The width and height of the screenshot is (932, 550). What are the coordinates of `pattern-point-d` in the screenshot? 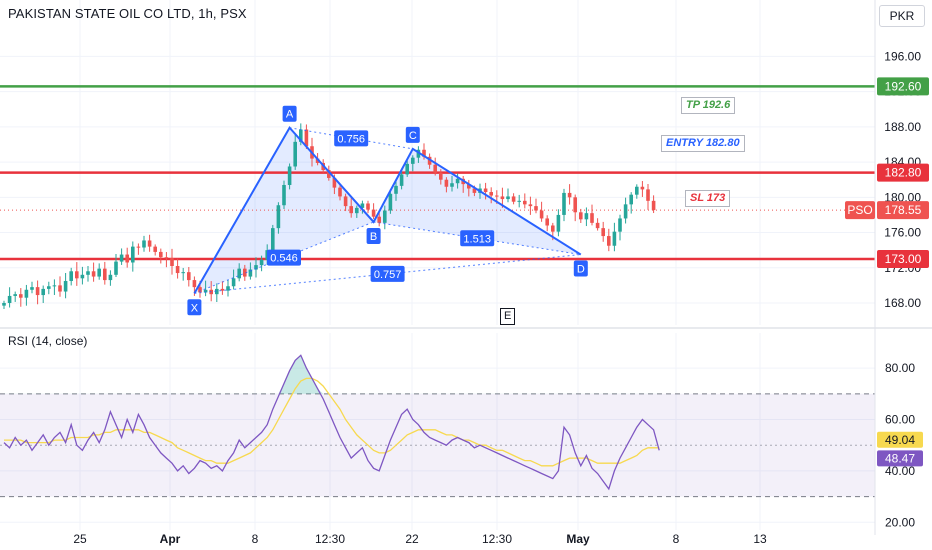 It's located at (580, 268).